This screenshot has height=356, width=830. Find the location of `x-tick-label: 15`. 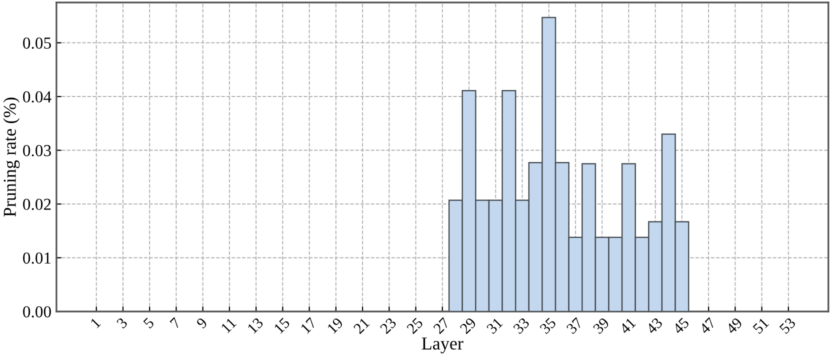

x-tick-label: 15 is located at coordinates (282, 325).